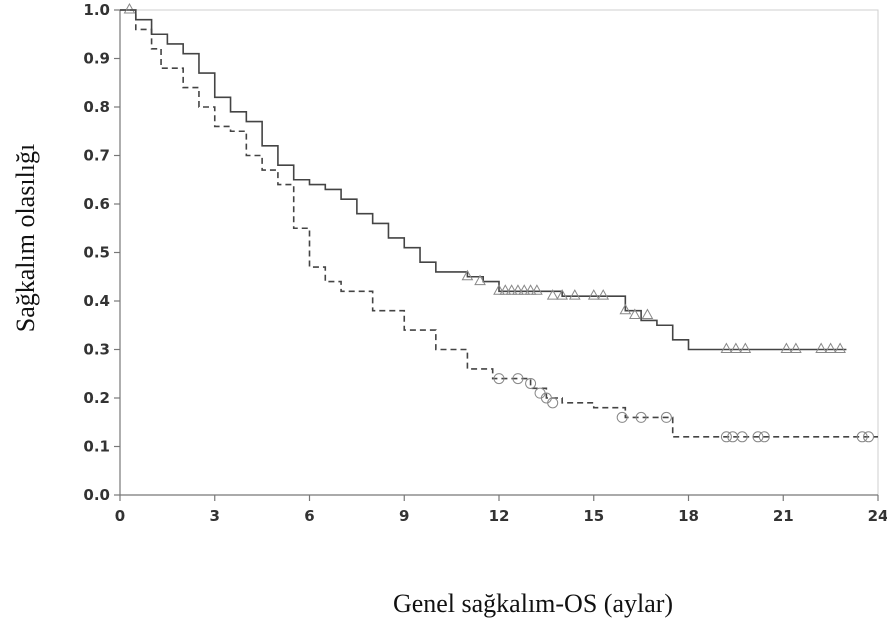  Describe the element at coordinates (688, 516) in the screenshot. I see `x-tick-label: 18` at that location.